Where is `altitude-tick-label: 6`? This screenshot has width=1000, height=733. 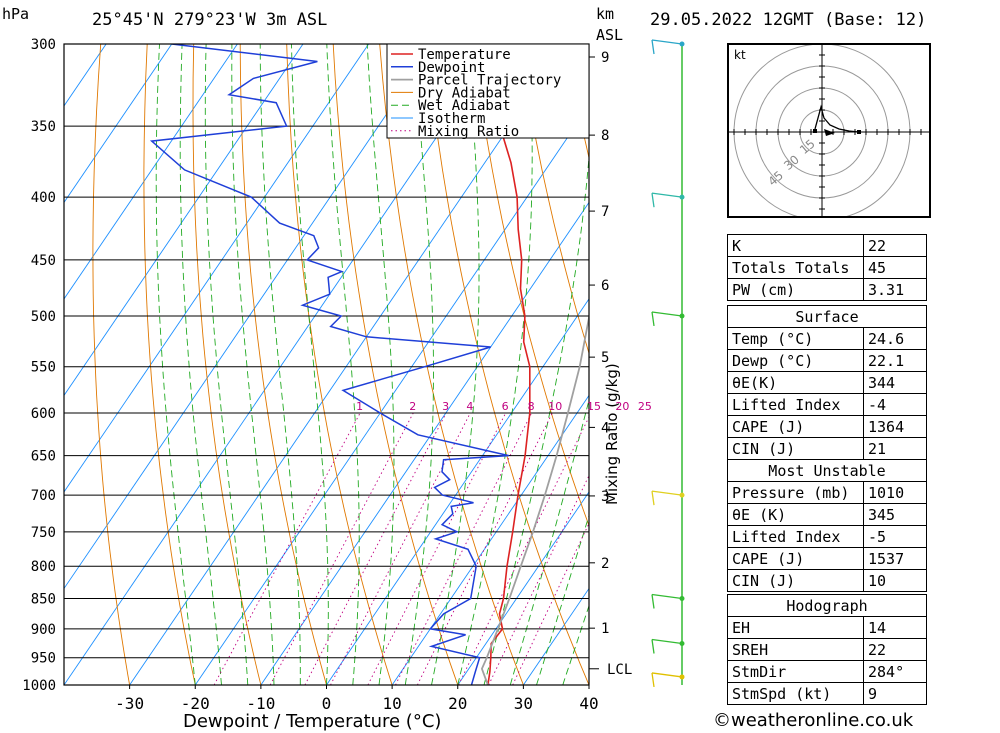
altitude-tick-label: 6 is located at coordinates (605, 286).